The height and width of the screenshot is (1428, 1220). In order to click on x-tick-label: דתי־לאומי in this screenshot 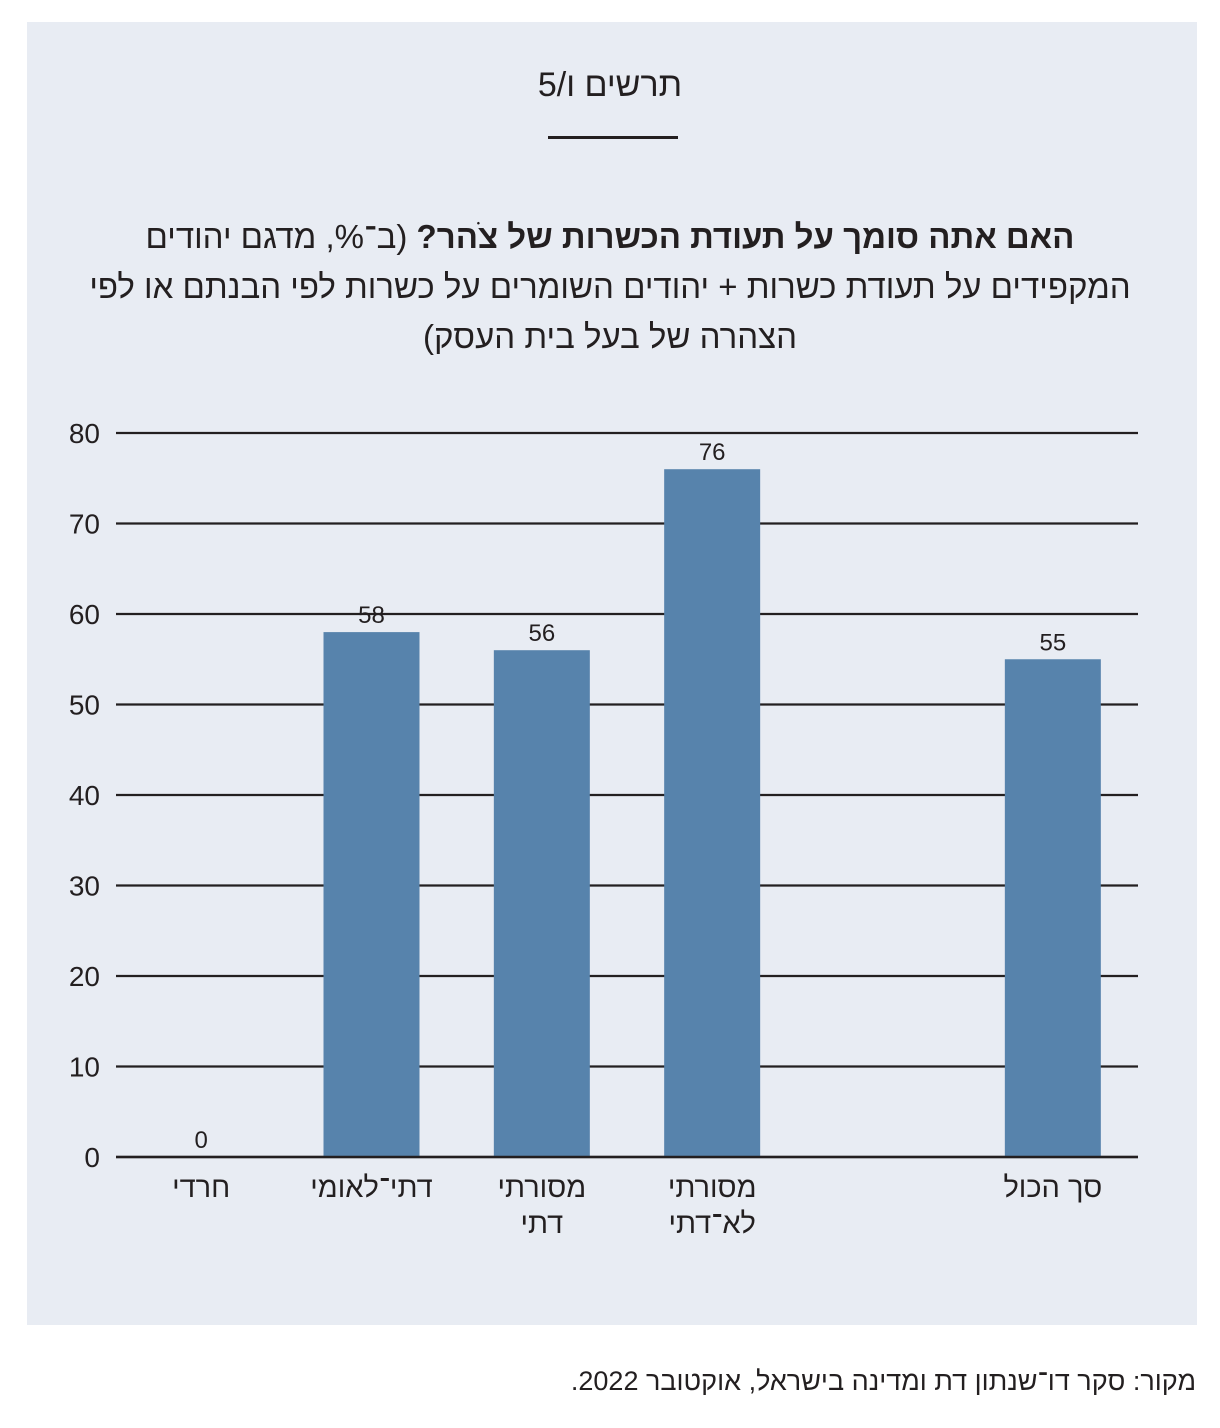, I will do `click(371, 1188)`.